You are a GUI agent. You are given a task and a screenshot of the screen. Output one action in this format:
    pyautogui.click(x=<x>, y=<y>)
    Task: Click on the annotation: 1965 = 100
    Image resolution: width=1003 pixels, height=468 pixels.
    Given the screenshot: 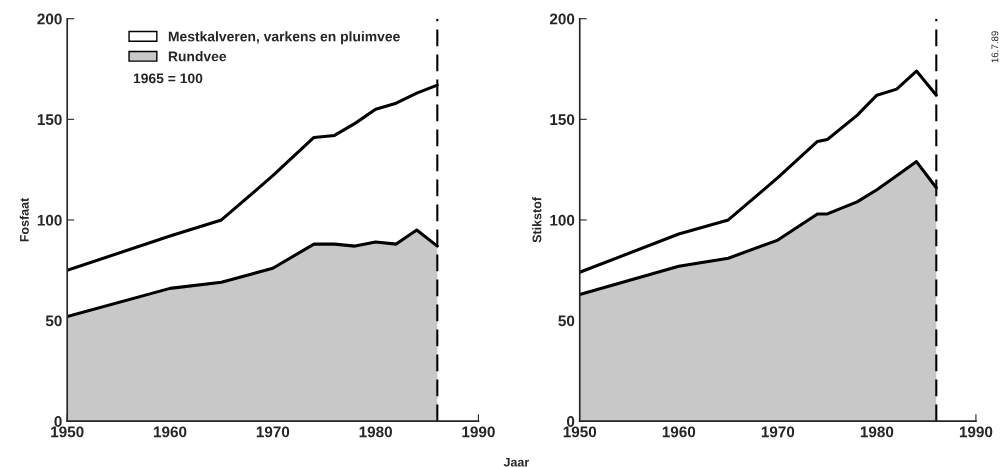 What is the action you would take?
    pyautogui.click(x=168, y=78)
    